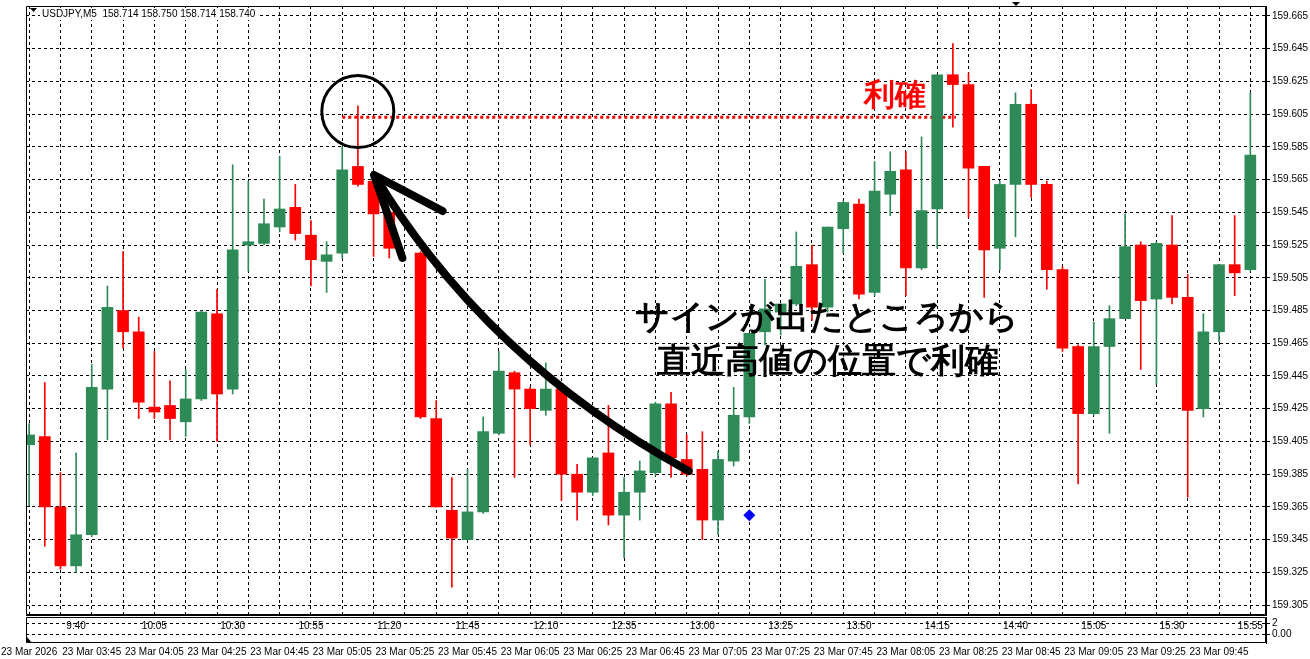 The width and height of the screenshot is (1310, 659). I want to click on y-tick-label: 159.485, so click(1290, 310).